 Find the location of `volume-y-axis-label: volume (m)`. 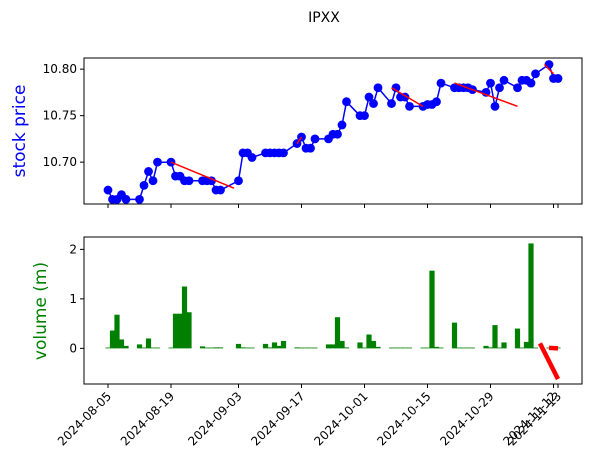

volume-y-axis-label: volume (m) is located at coordinates (41, 311).